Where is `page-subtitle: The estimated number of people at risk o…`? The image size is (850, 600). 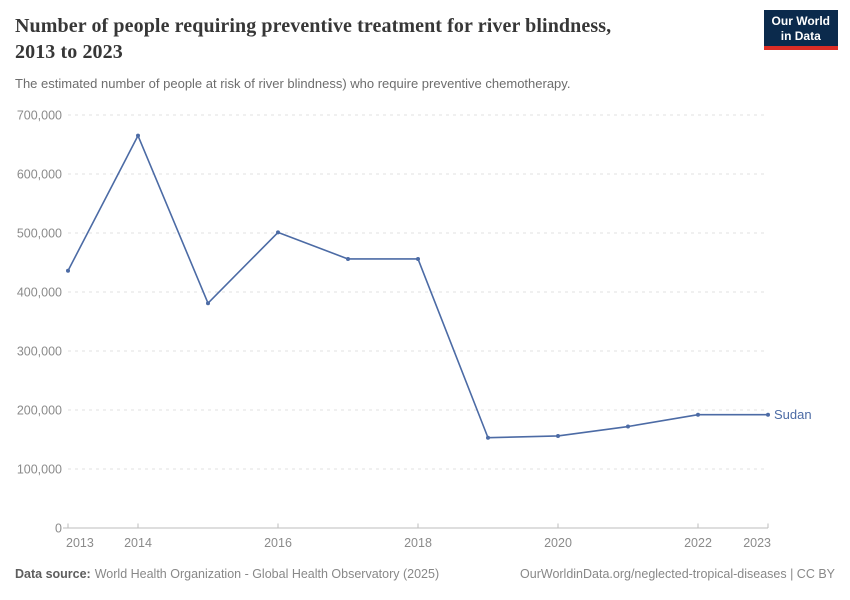 page-subtitle: The estimated number of people at risk o… is located at coordinates (293, 83).